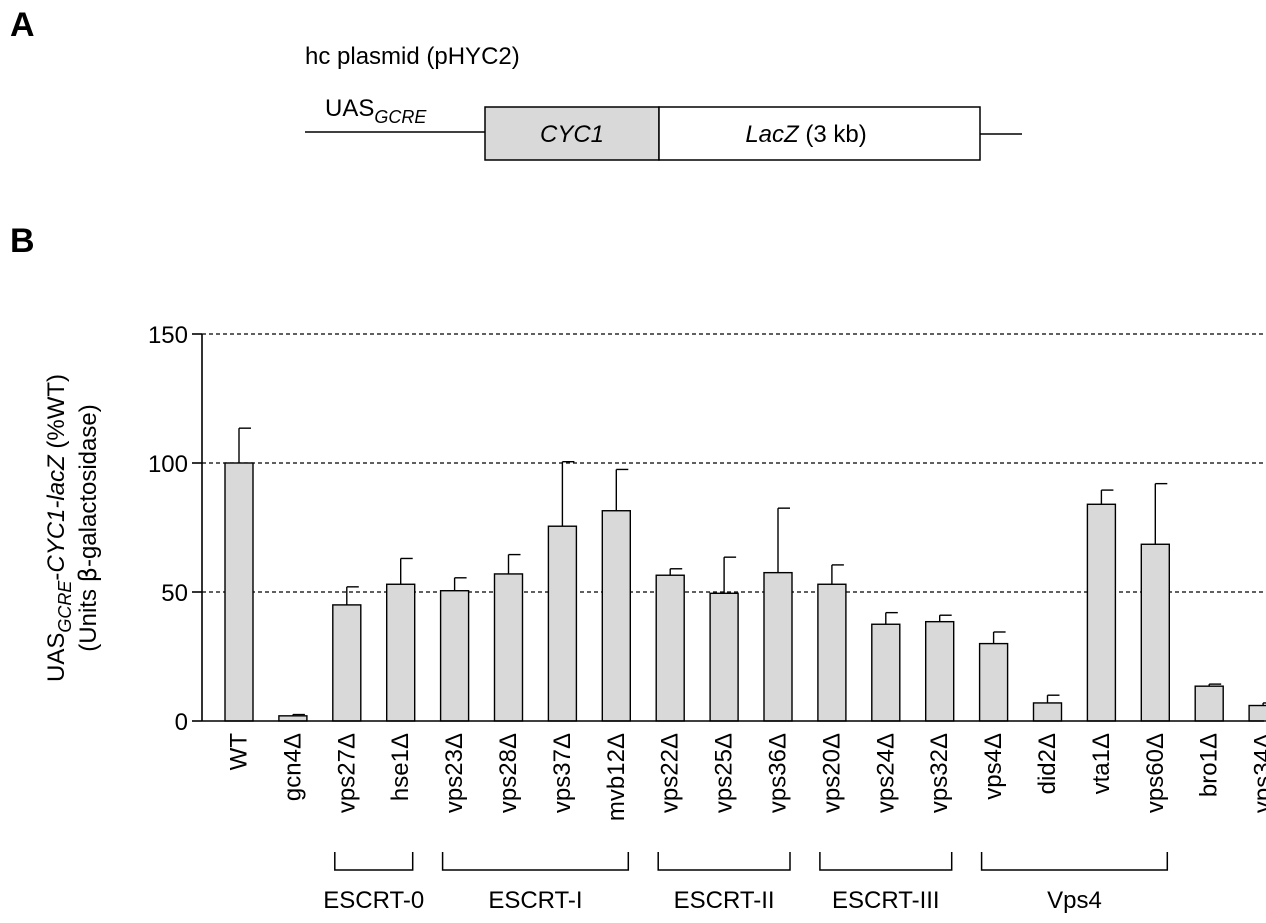 The image size is (1266, 923). Describe the element at coordinates (376, 111) in the screenshot. I see `uas-gcre-label: UASGCRE` at that location.